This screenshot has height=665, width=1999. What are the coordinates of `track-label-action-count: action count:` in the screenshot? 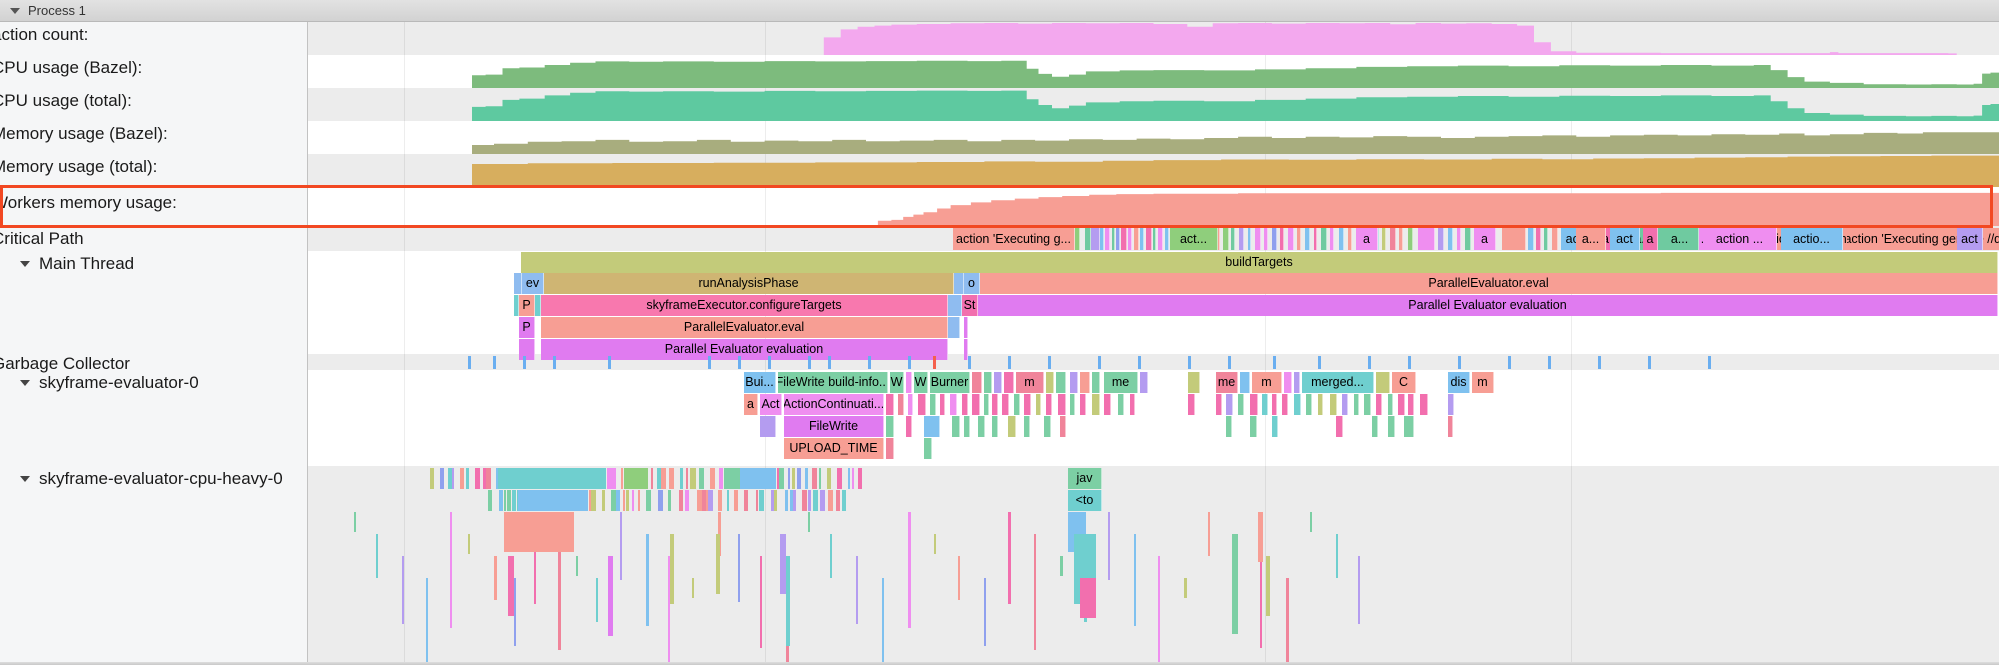 It's located at (154, 41).